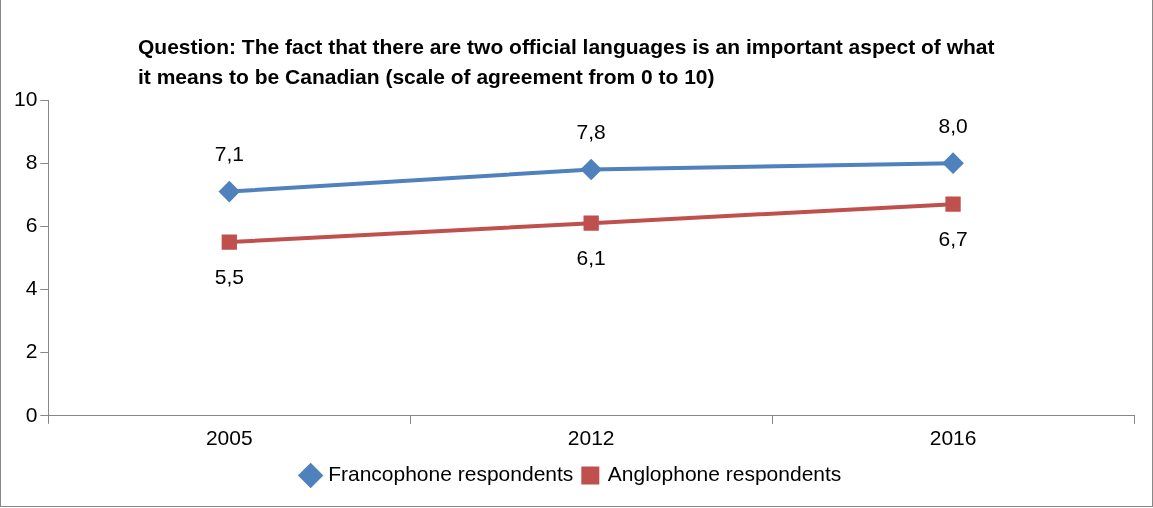  Describe the element at coordinates (953, 239) in the screenshot. I see `data-label: 6,7` at that location.